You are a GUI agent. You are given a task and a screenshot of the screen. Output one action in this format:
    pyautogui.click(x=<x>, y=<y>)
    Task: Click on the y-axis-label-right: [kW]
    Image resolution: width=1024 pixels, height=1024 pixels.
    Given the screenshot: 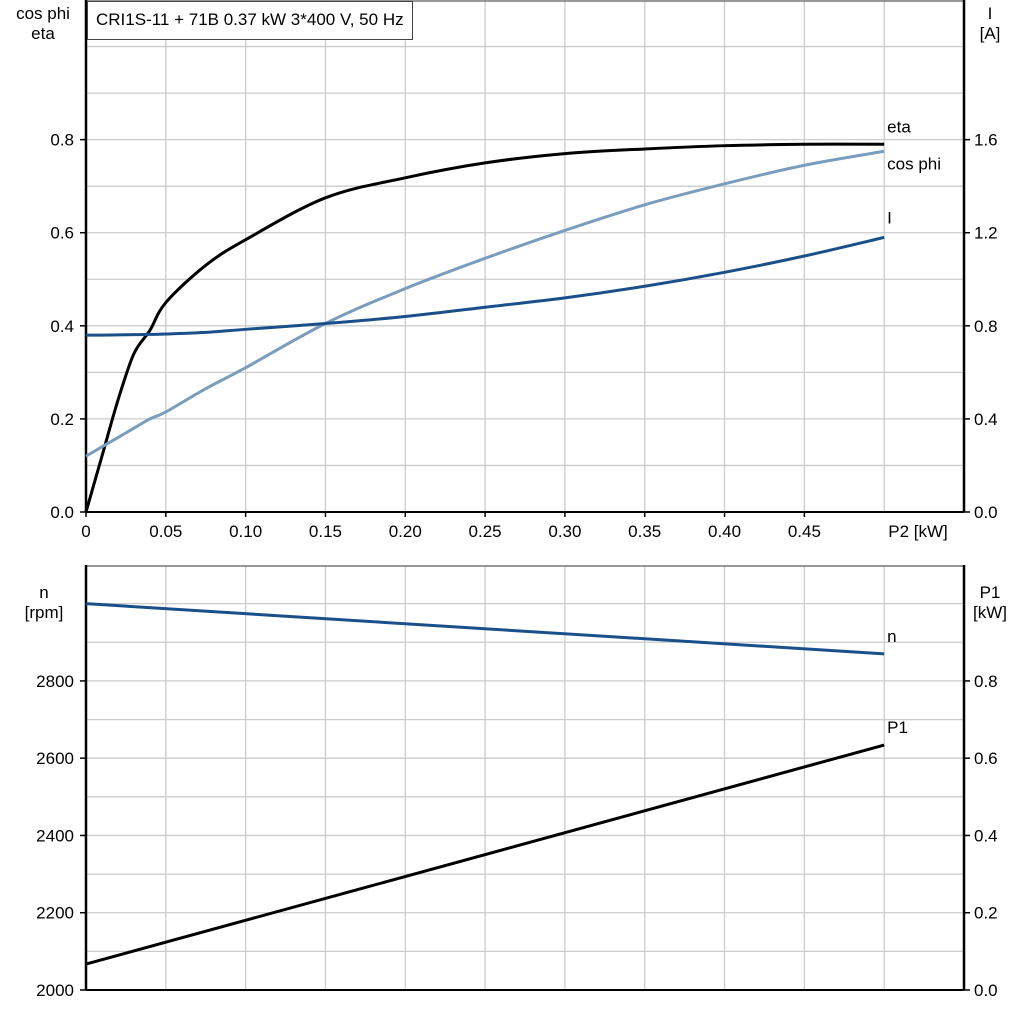 What is the action you would take?
    pyautogui.click(x=990, y=612)
    